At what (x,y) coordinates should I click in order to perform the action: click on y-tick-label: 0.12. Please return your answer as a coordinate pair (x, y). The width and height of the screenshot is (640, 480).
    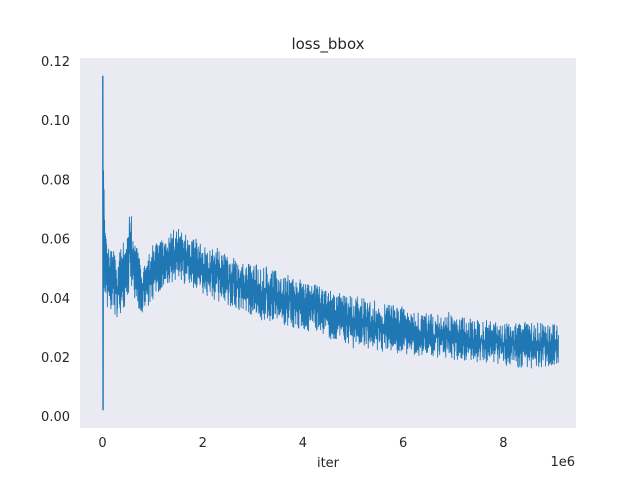
    Looking at the image, I should click on (55, 62).